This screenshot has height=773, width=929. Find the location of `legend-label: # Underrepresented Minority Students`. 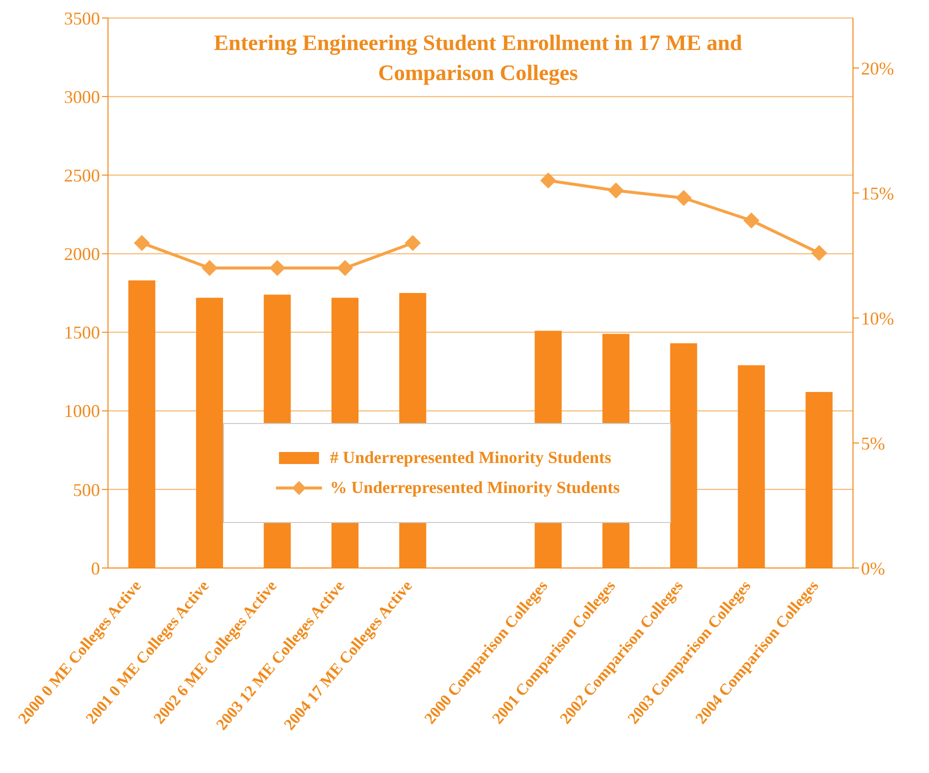

legend-label: # Underrepresented Minority Students is located at coordinates (471, 458).